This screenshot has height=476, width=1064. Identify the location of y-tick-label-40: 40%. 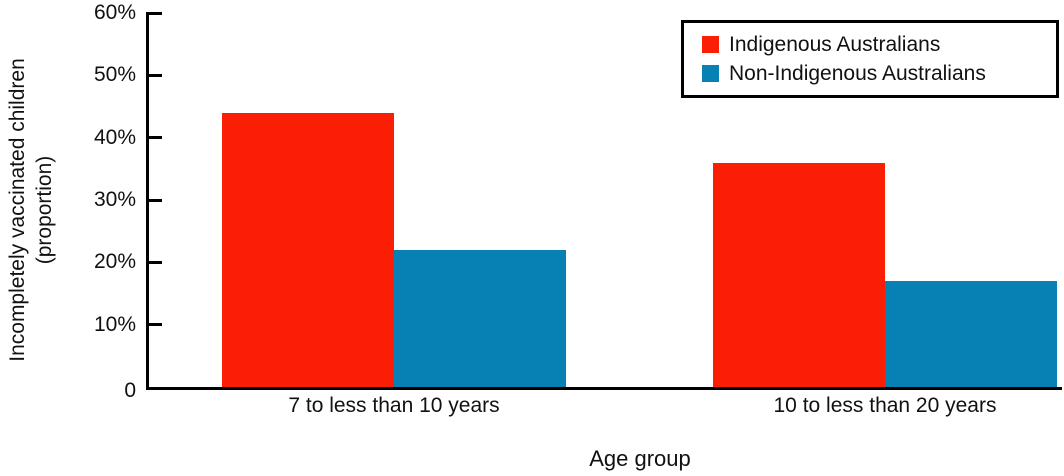
(114, 137).